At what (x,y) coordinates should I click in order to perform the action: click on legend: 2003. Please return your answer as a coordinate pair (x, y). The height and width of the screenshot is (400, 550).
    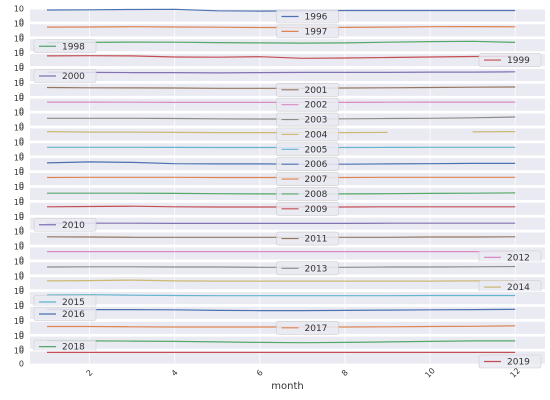
    Looking at the image, I should click on (307, 119).